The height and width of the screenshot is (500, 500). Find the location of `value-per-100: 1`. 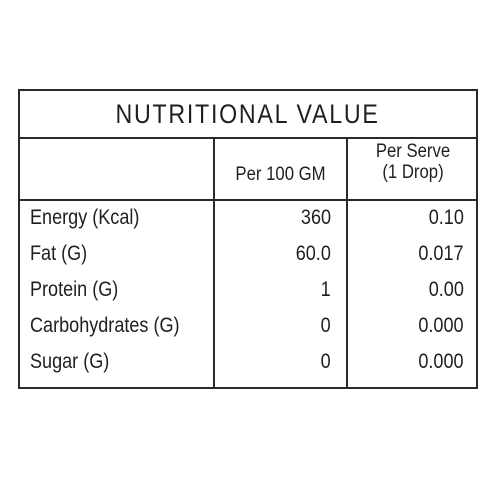

value-per-100: 1 is located at coordinates (325, 289).